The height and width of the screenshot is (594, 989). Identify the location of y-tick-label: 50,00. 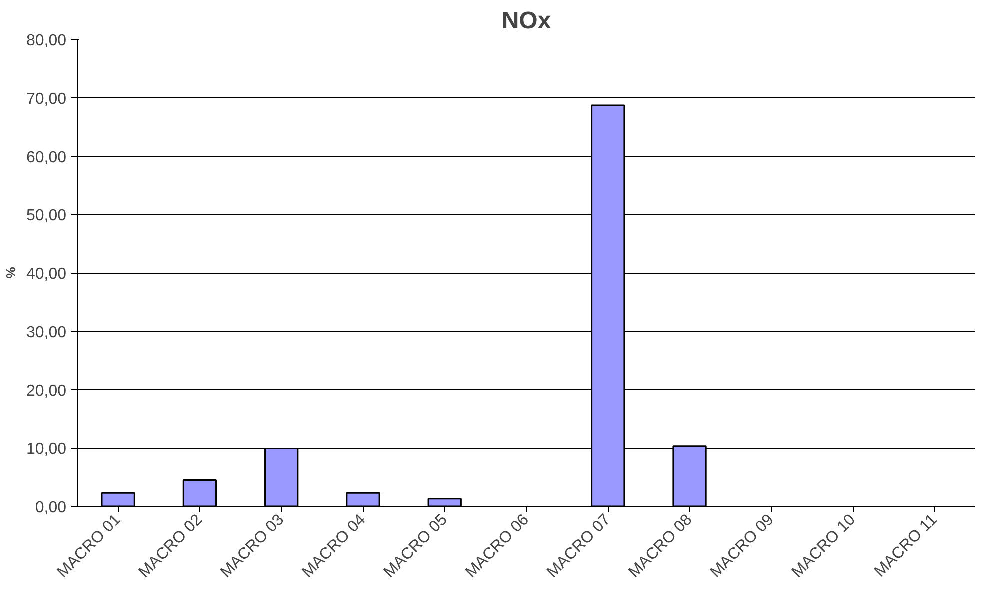
(46, 216).